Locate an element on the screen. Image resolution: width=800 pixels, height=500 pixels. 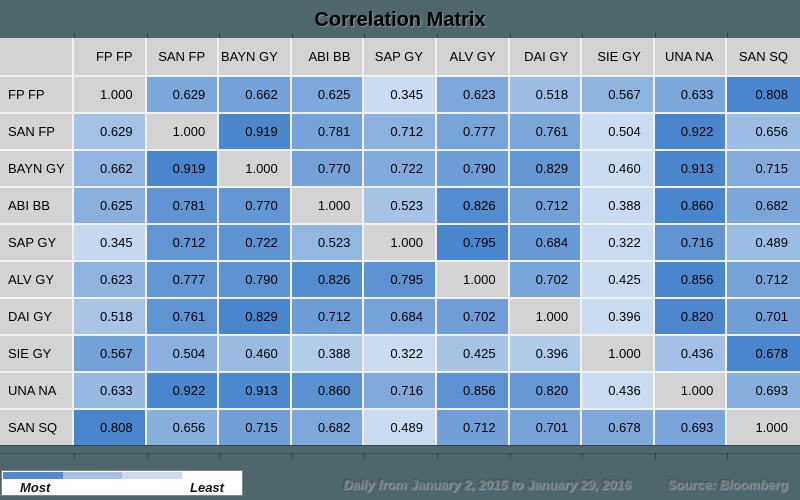
matrix-cell: 0.702 is located at coordinates (546, 280).